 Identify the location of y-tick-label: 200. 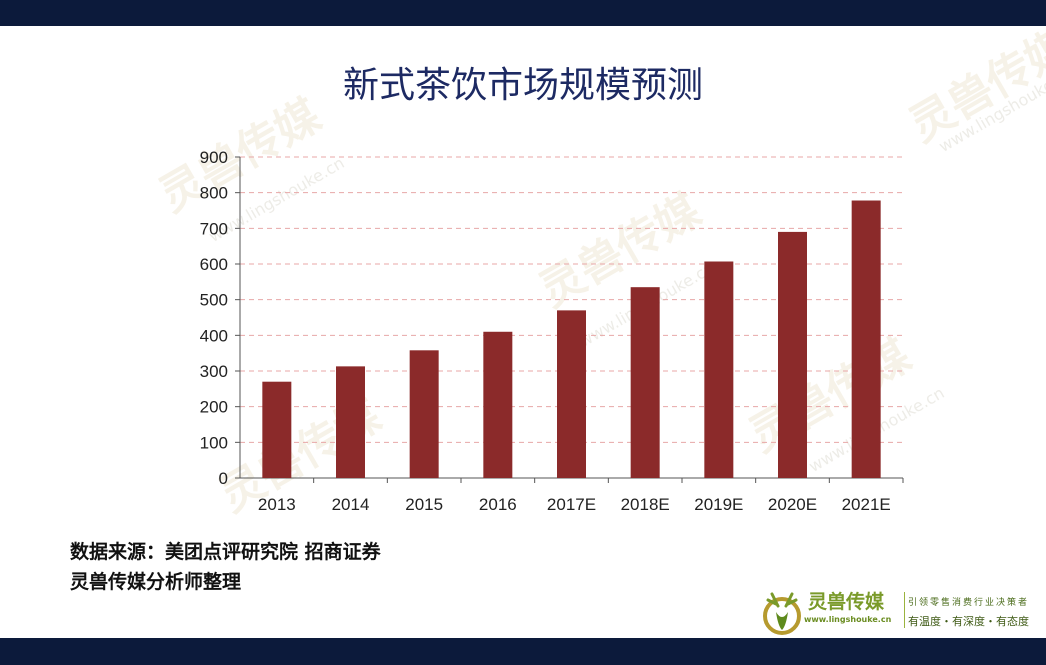
(214, 407).